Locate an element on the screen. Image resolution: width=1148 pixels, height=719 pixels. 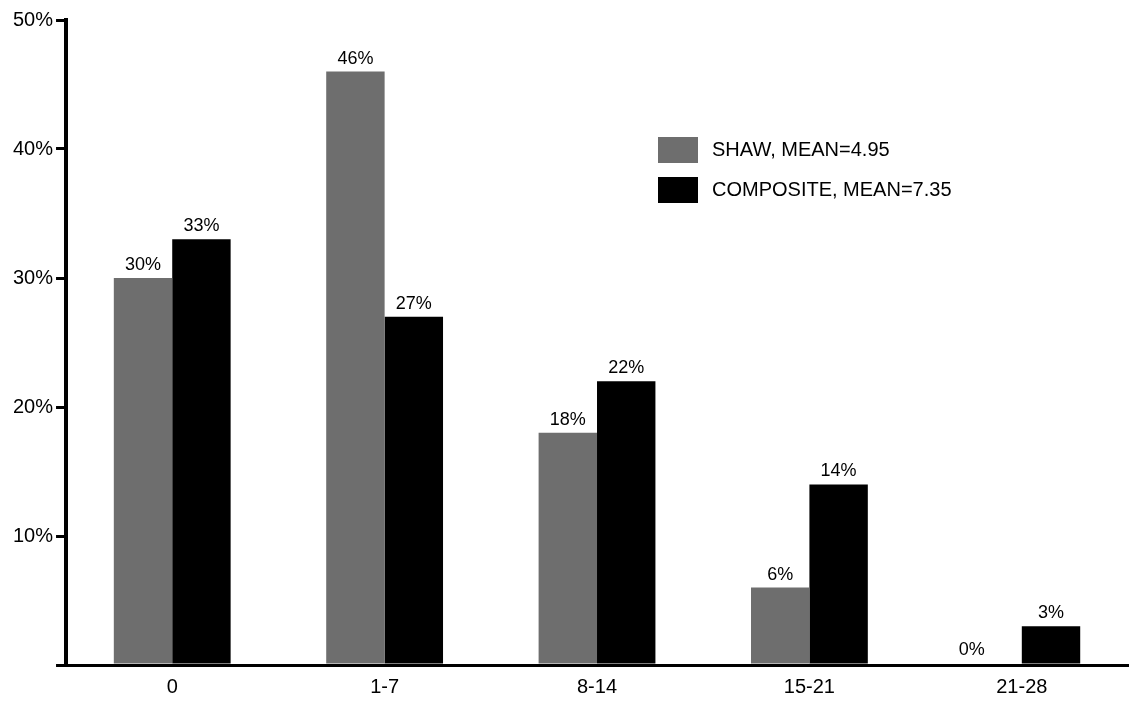
y-tick-label: 40% is located at coordinates (33, 147).